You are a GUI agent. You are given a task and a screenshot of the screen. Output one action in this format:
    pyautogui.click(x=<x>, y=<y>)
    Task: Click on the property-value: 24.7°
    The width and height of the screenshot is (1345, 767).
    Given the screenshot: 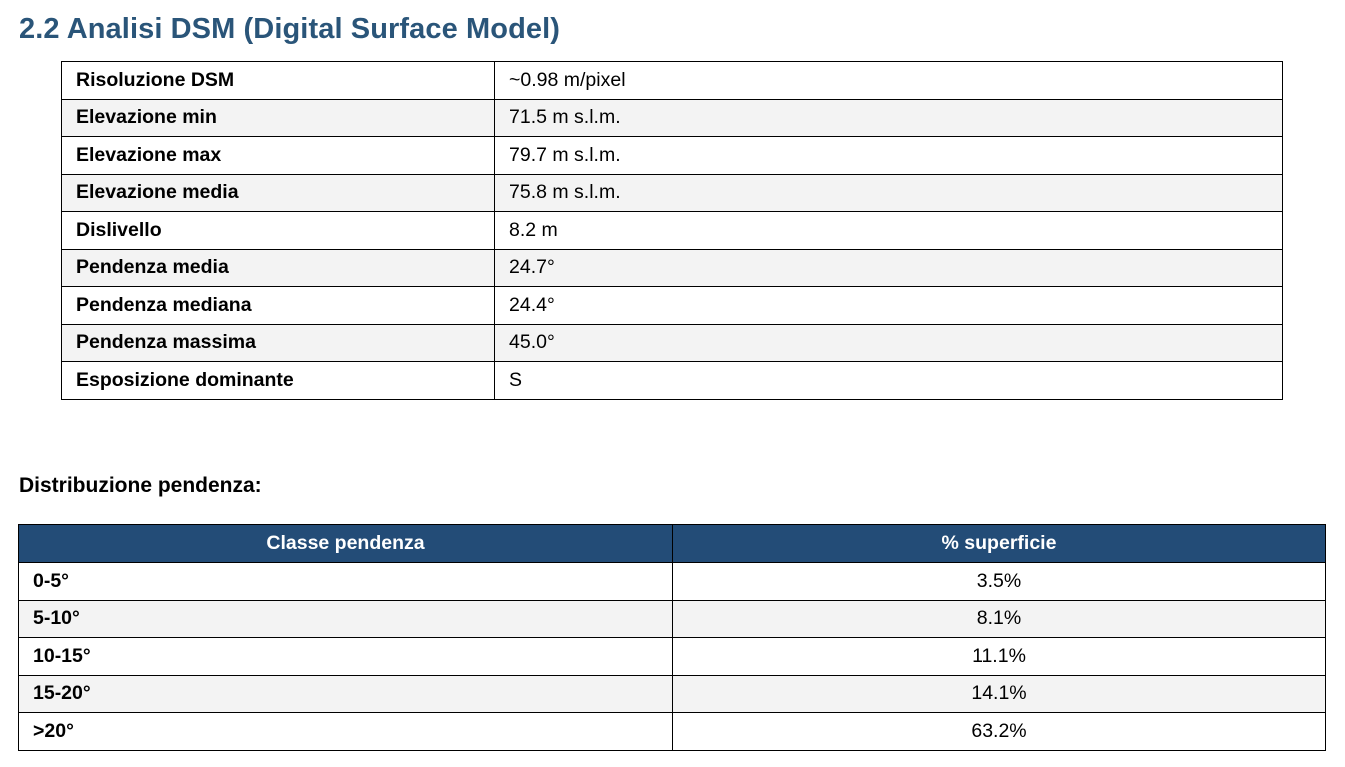 What is the action you would take?
    pyautogui.click(x=888, y=267)
    